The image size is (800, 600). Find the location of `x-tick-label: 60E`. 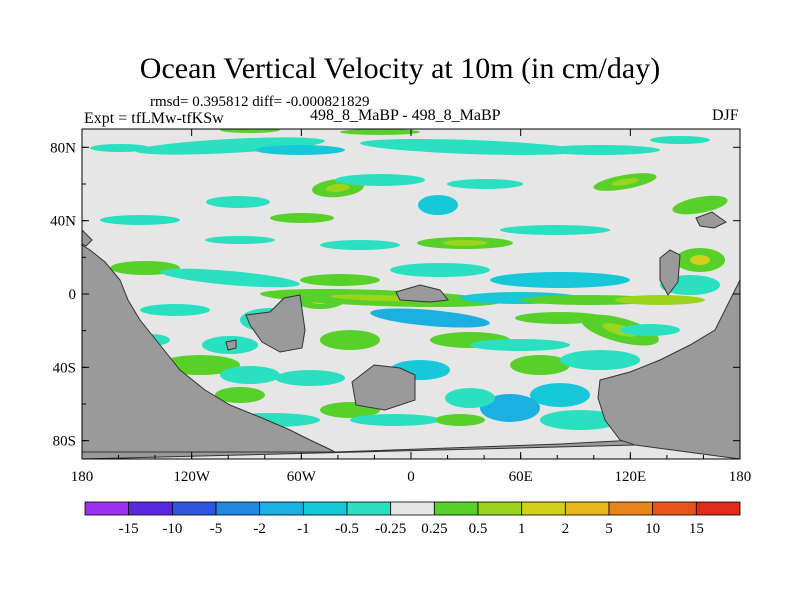

x-tick-label: 60E is located at coordinates (521, 477).